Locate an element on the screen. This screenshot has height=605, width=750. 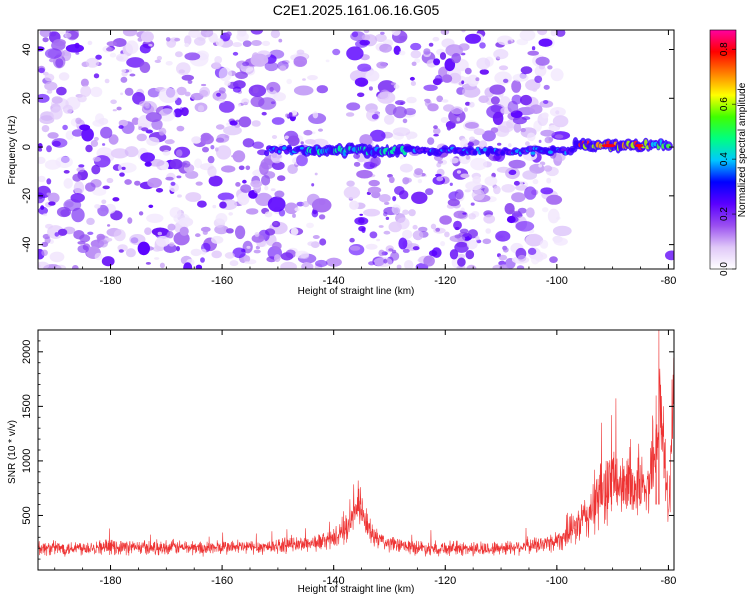
snr-x-tick-label: -120 is located at coordinates (445, 581).